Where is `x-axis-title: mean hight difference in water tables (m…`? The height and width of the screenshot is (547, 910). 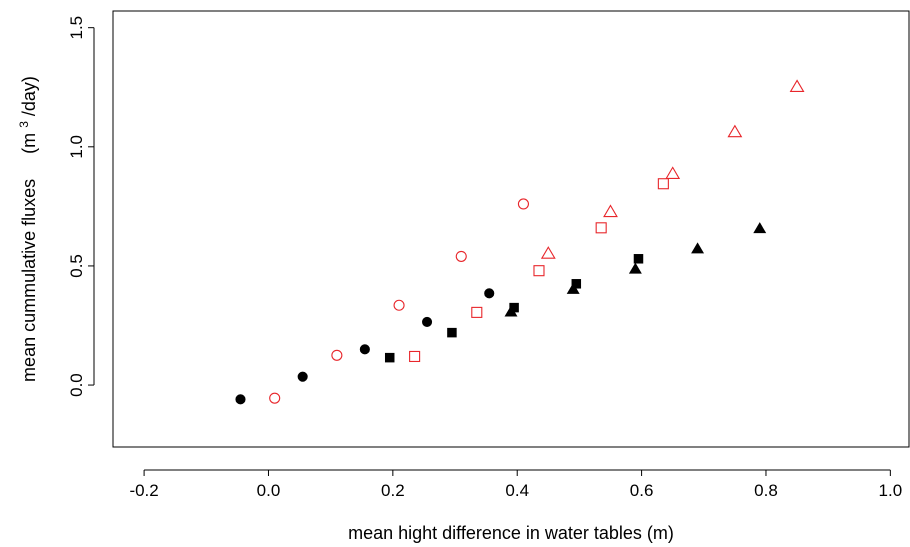
x-axis-title: mean hight difference in water tables (m… is located at coordinates (511, 533).